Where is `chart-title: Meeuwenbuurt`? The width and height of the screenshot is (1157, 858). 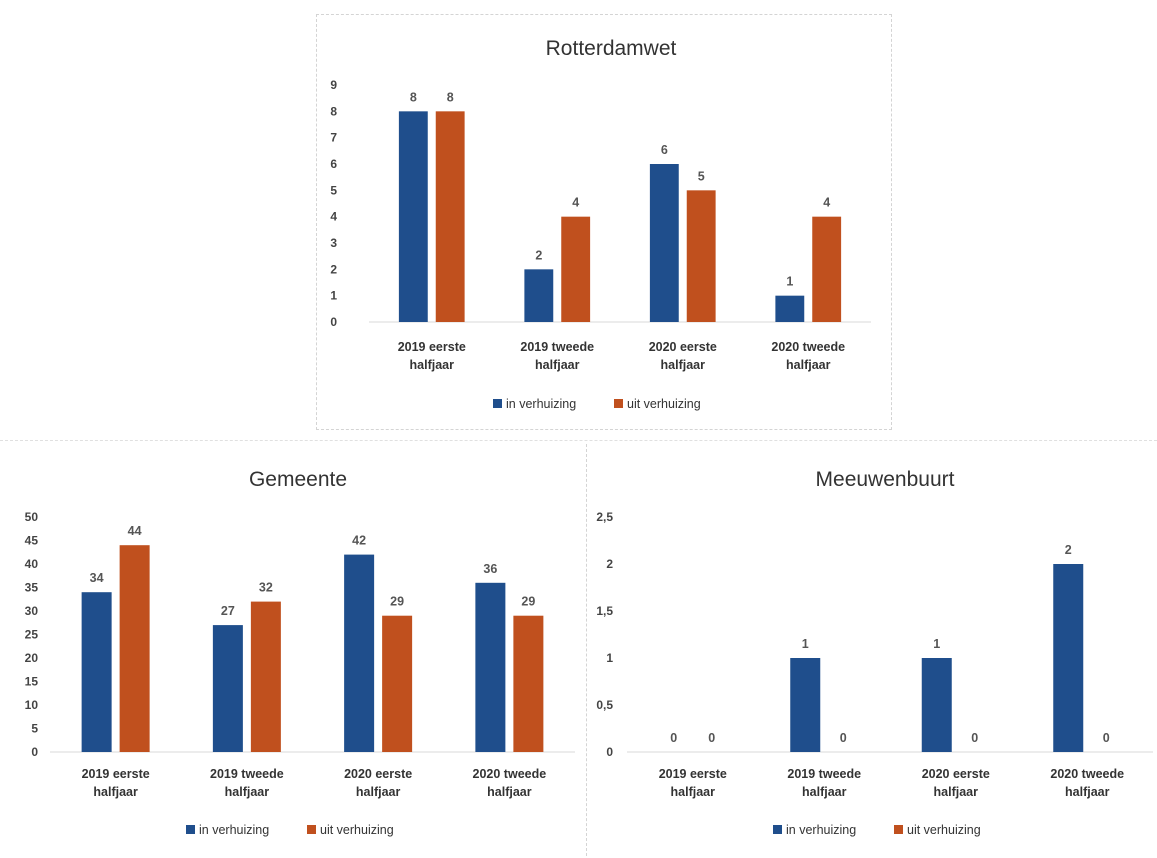 chart-title: Meeuwenbuurt is located at coordinates (885, 479).